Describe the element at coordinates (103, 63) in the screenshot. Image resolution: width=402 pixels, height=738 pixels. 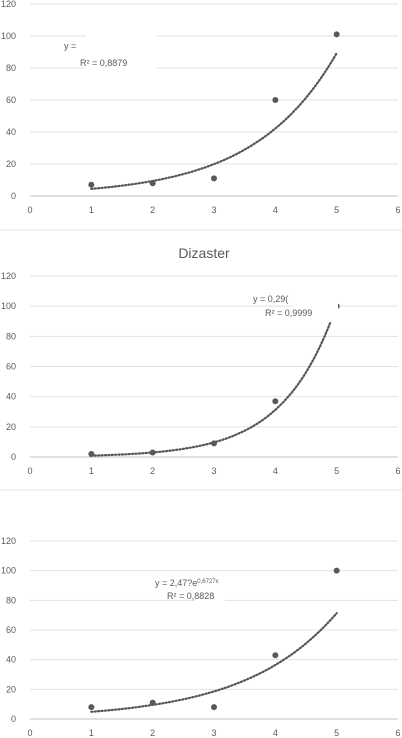
I see `r-squared-label: R² = 0,8879` at that location.